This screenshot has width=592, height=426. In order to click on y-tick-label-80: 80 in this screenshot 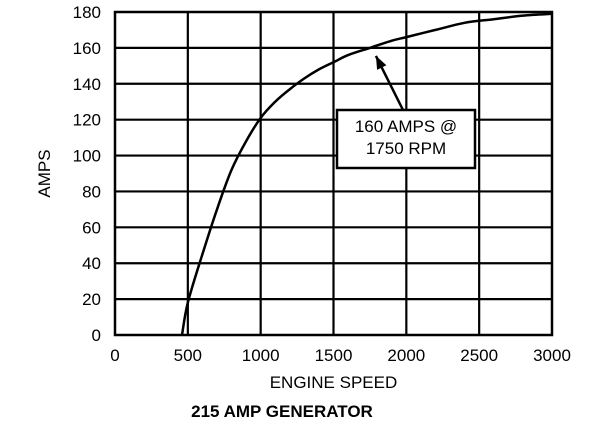, I will do `click(91, 191)`.